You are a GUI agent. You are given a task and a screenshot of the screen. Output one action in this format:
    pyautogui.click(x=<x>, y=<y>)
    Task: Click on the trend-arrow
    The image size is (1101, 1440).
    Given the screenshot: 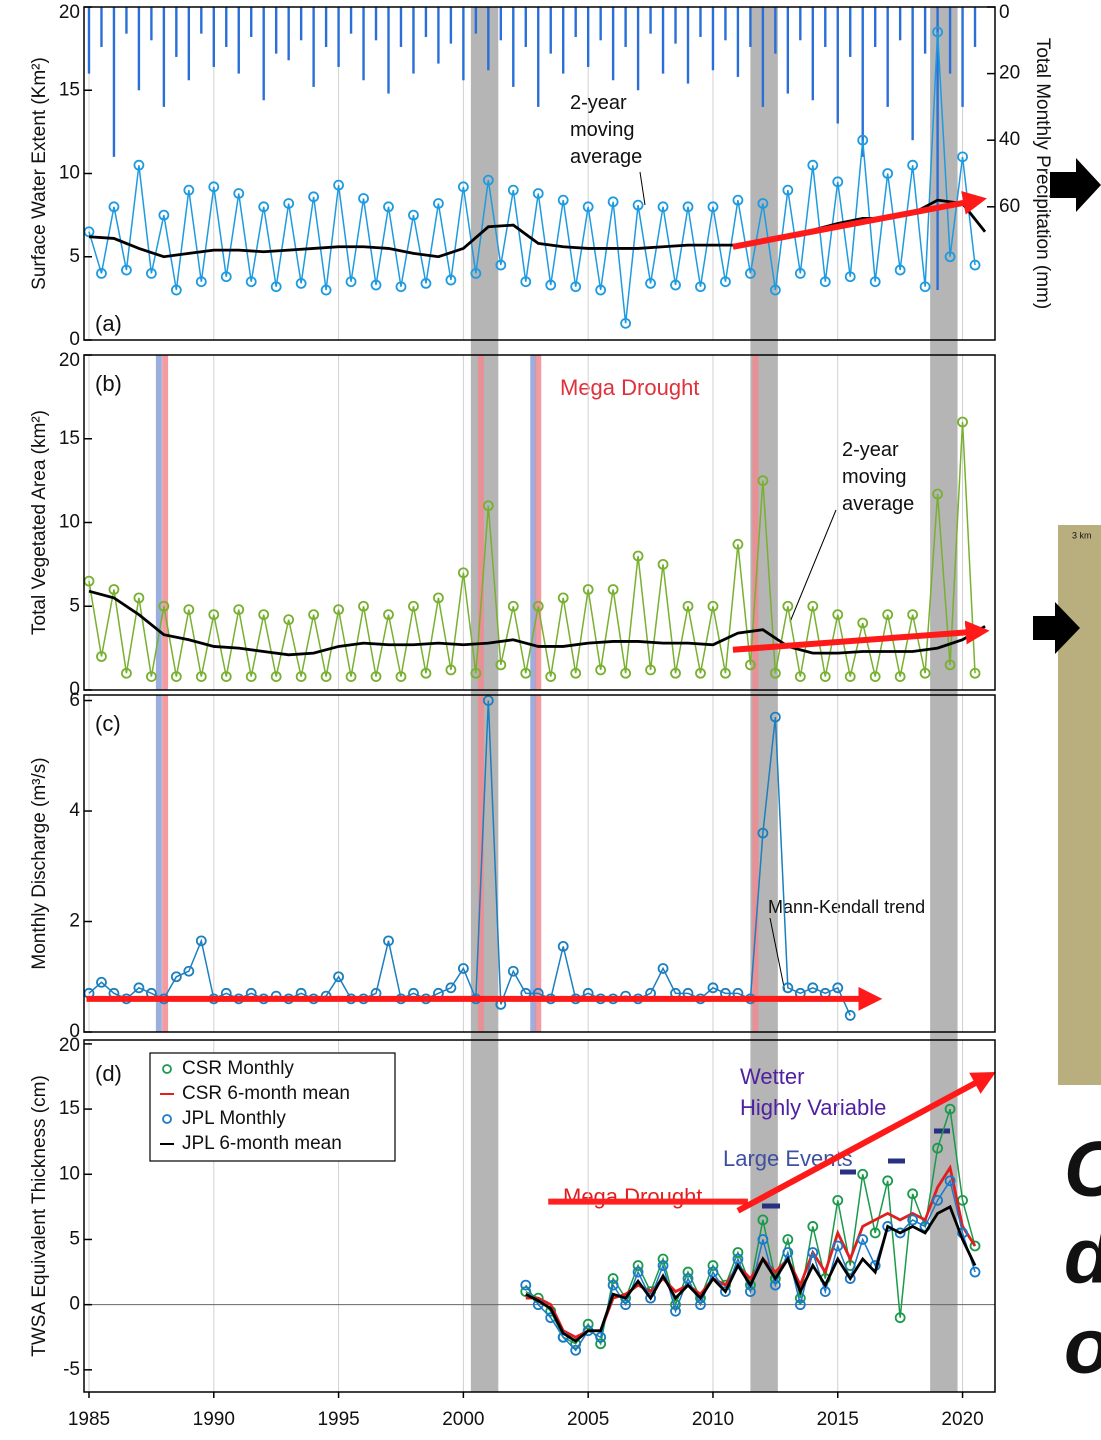 What is the action you would take?
    pyautogui.click(x=866, y=1142)
    